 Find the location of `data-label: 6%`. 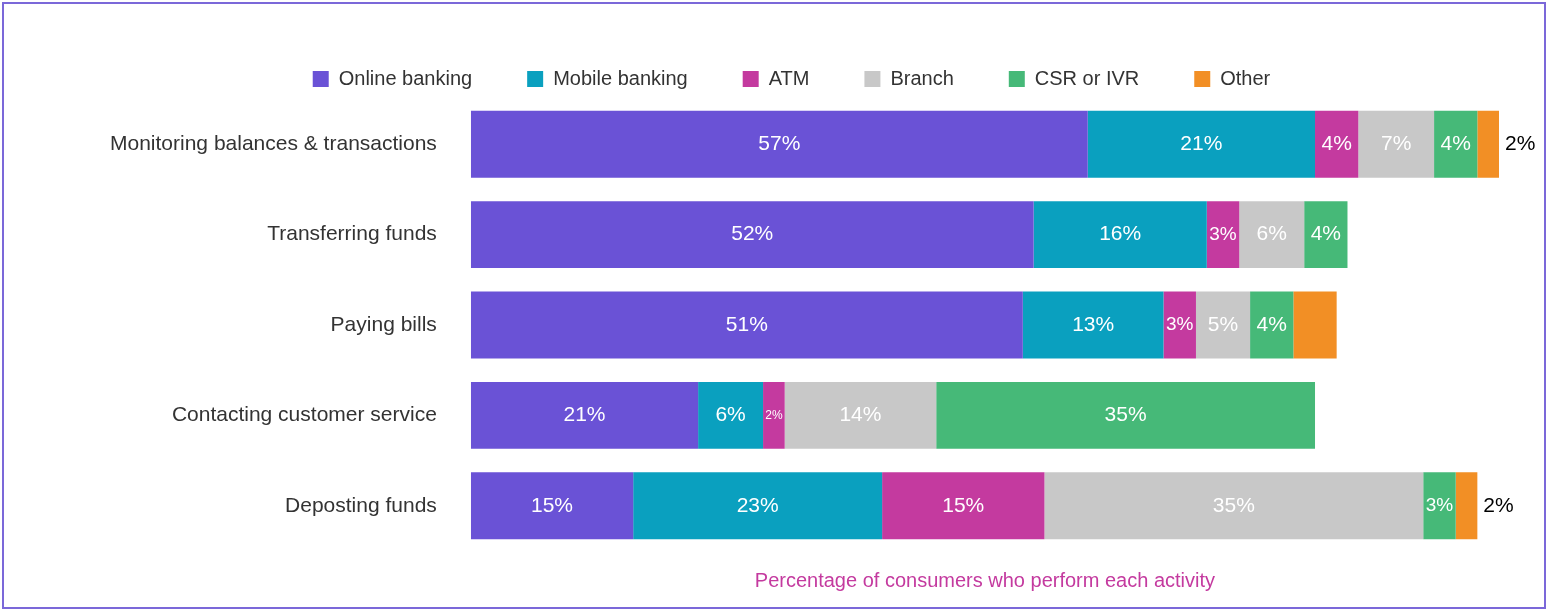

data-label: 6% is located at coordinates (730, 414).